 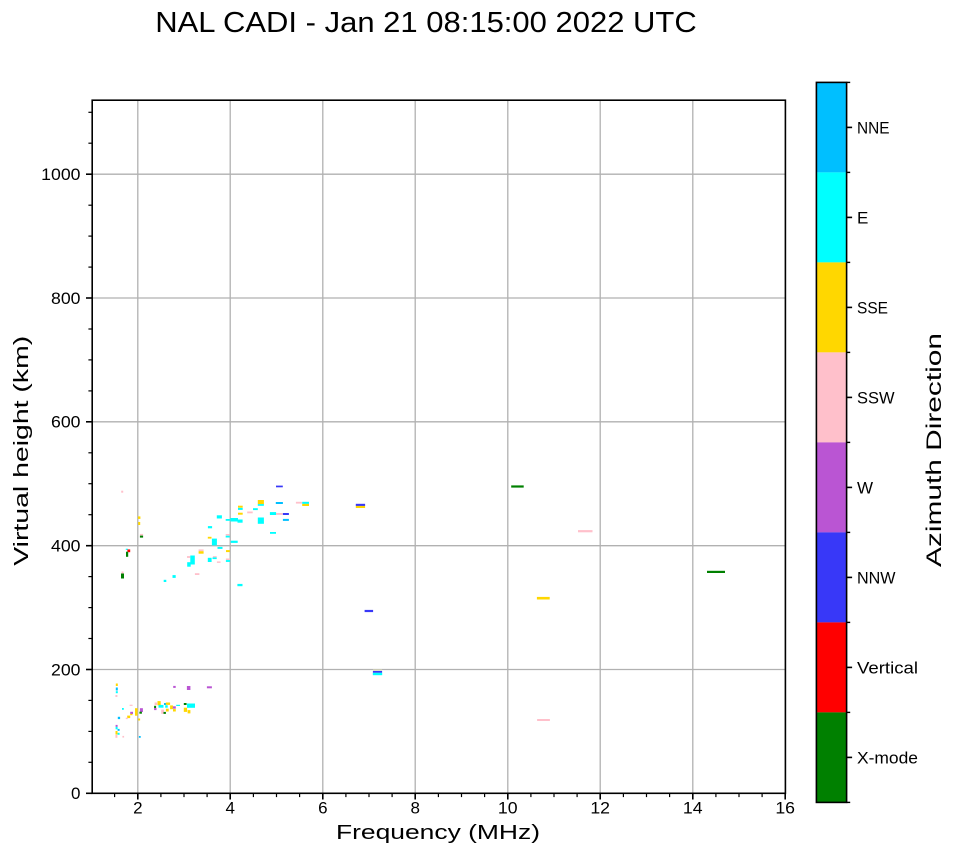 I want to click on svg-text: 1000, so click(x=60, y=174).